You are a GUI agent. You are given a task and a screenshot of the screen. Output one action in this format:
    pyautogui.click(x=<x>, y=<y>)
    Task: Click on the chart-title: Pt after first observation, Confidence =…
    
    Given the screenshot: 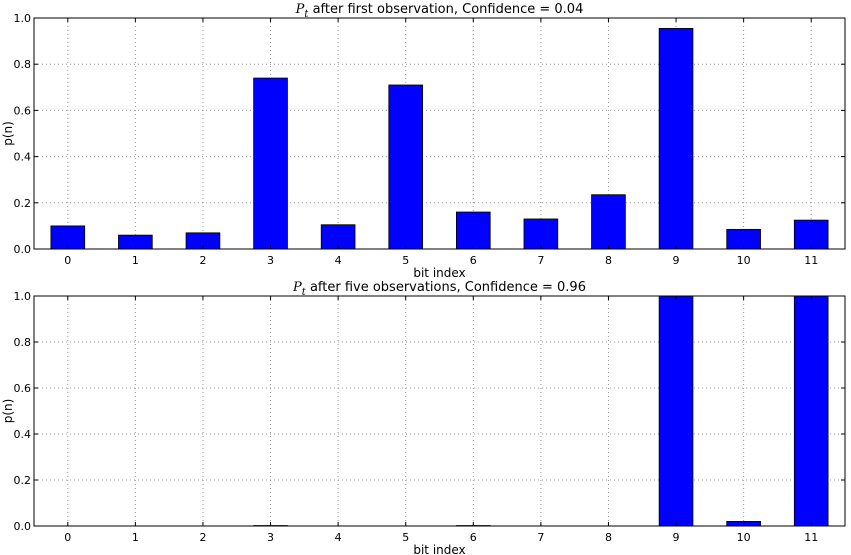 What is the action you would take?
    pyautogui.click(x=439, y=11)
    